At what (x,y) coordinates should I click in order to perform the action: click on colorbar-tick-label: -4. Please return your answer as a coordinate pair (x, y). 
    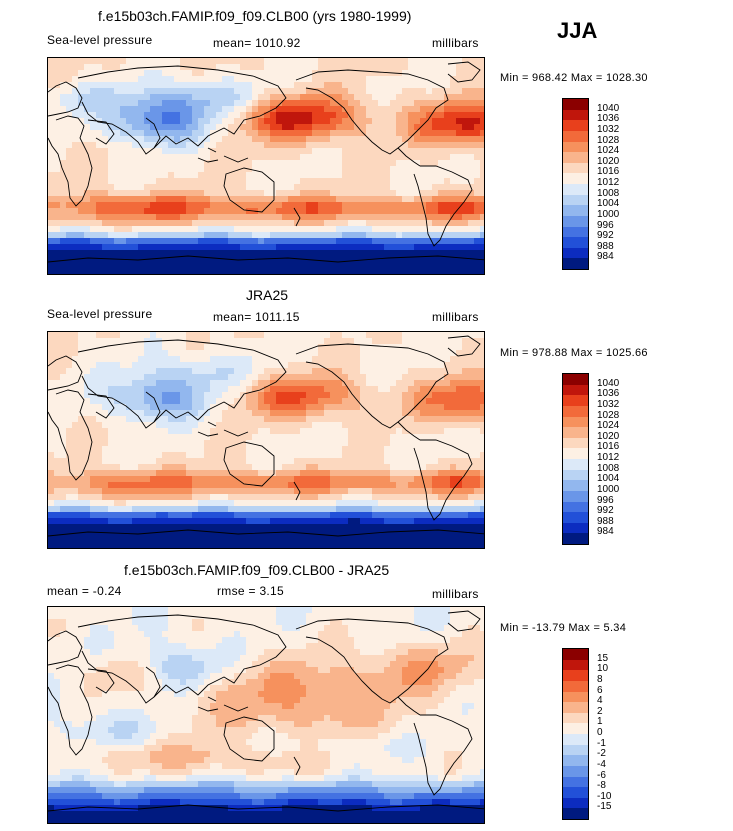
    Looking at the image, I should click on (601, 764).